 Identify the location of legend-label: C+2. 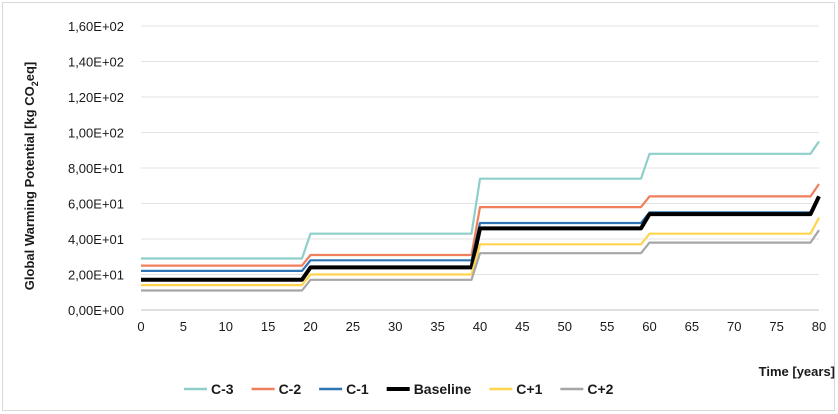
(600, 389).